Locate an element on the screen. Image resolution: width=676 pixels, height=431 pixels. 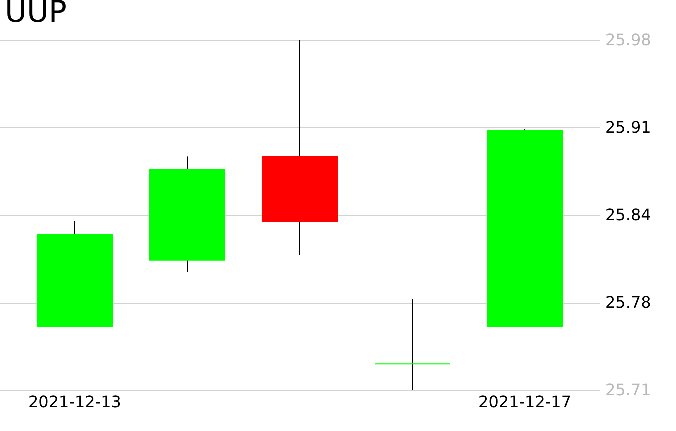
y-tick-label: 25.91 is located at coordinates (629, 127).